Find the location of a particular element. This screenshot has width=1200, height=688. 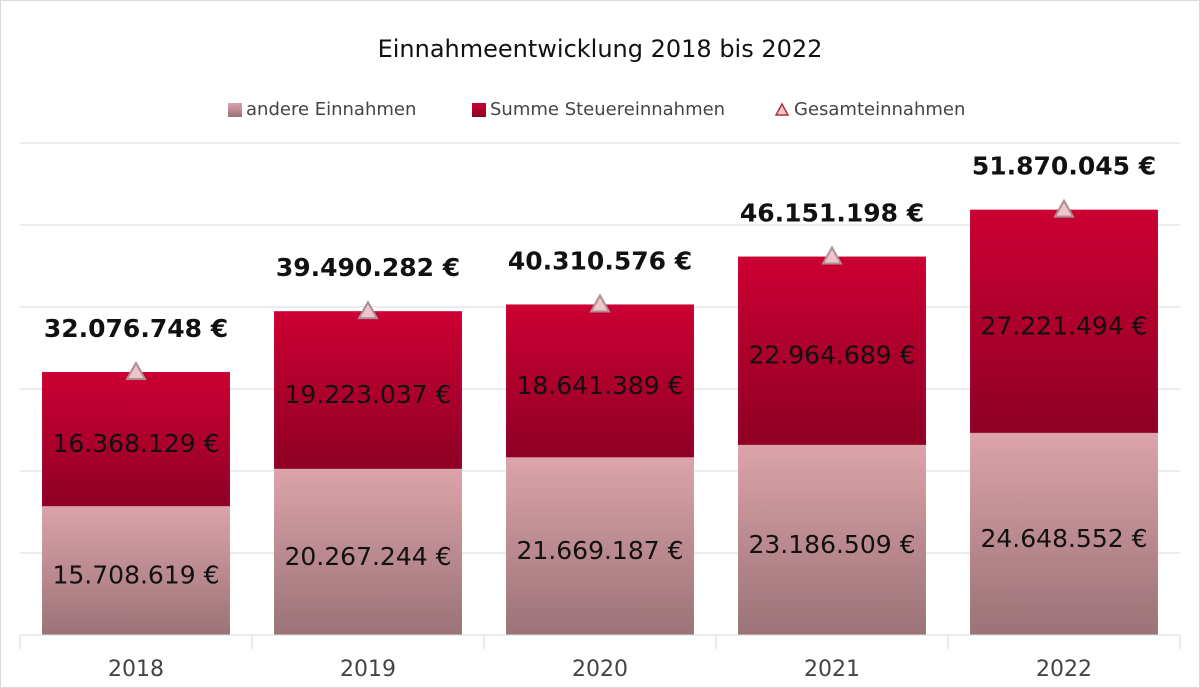

total-label: 39.490.282 € is located at coordinates (368, 267).